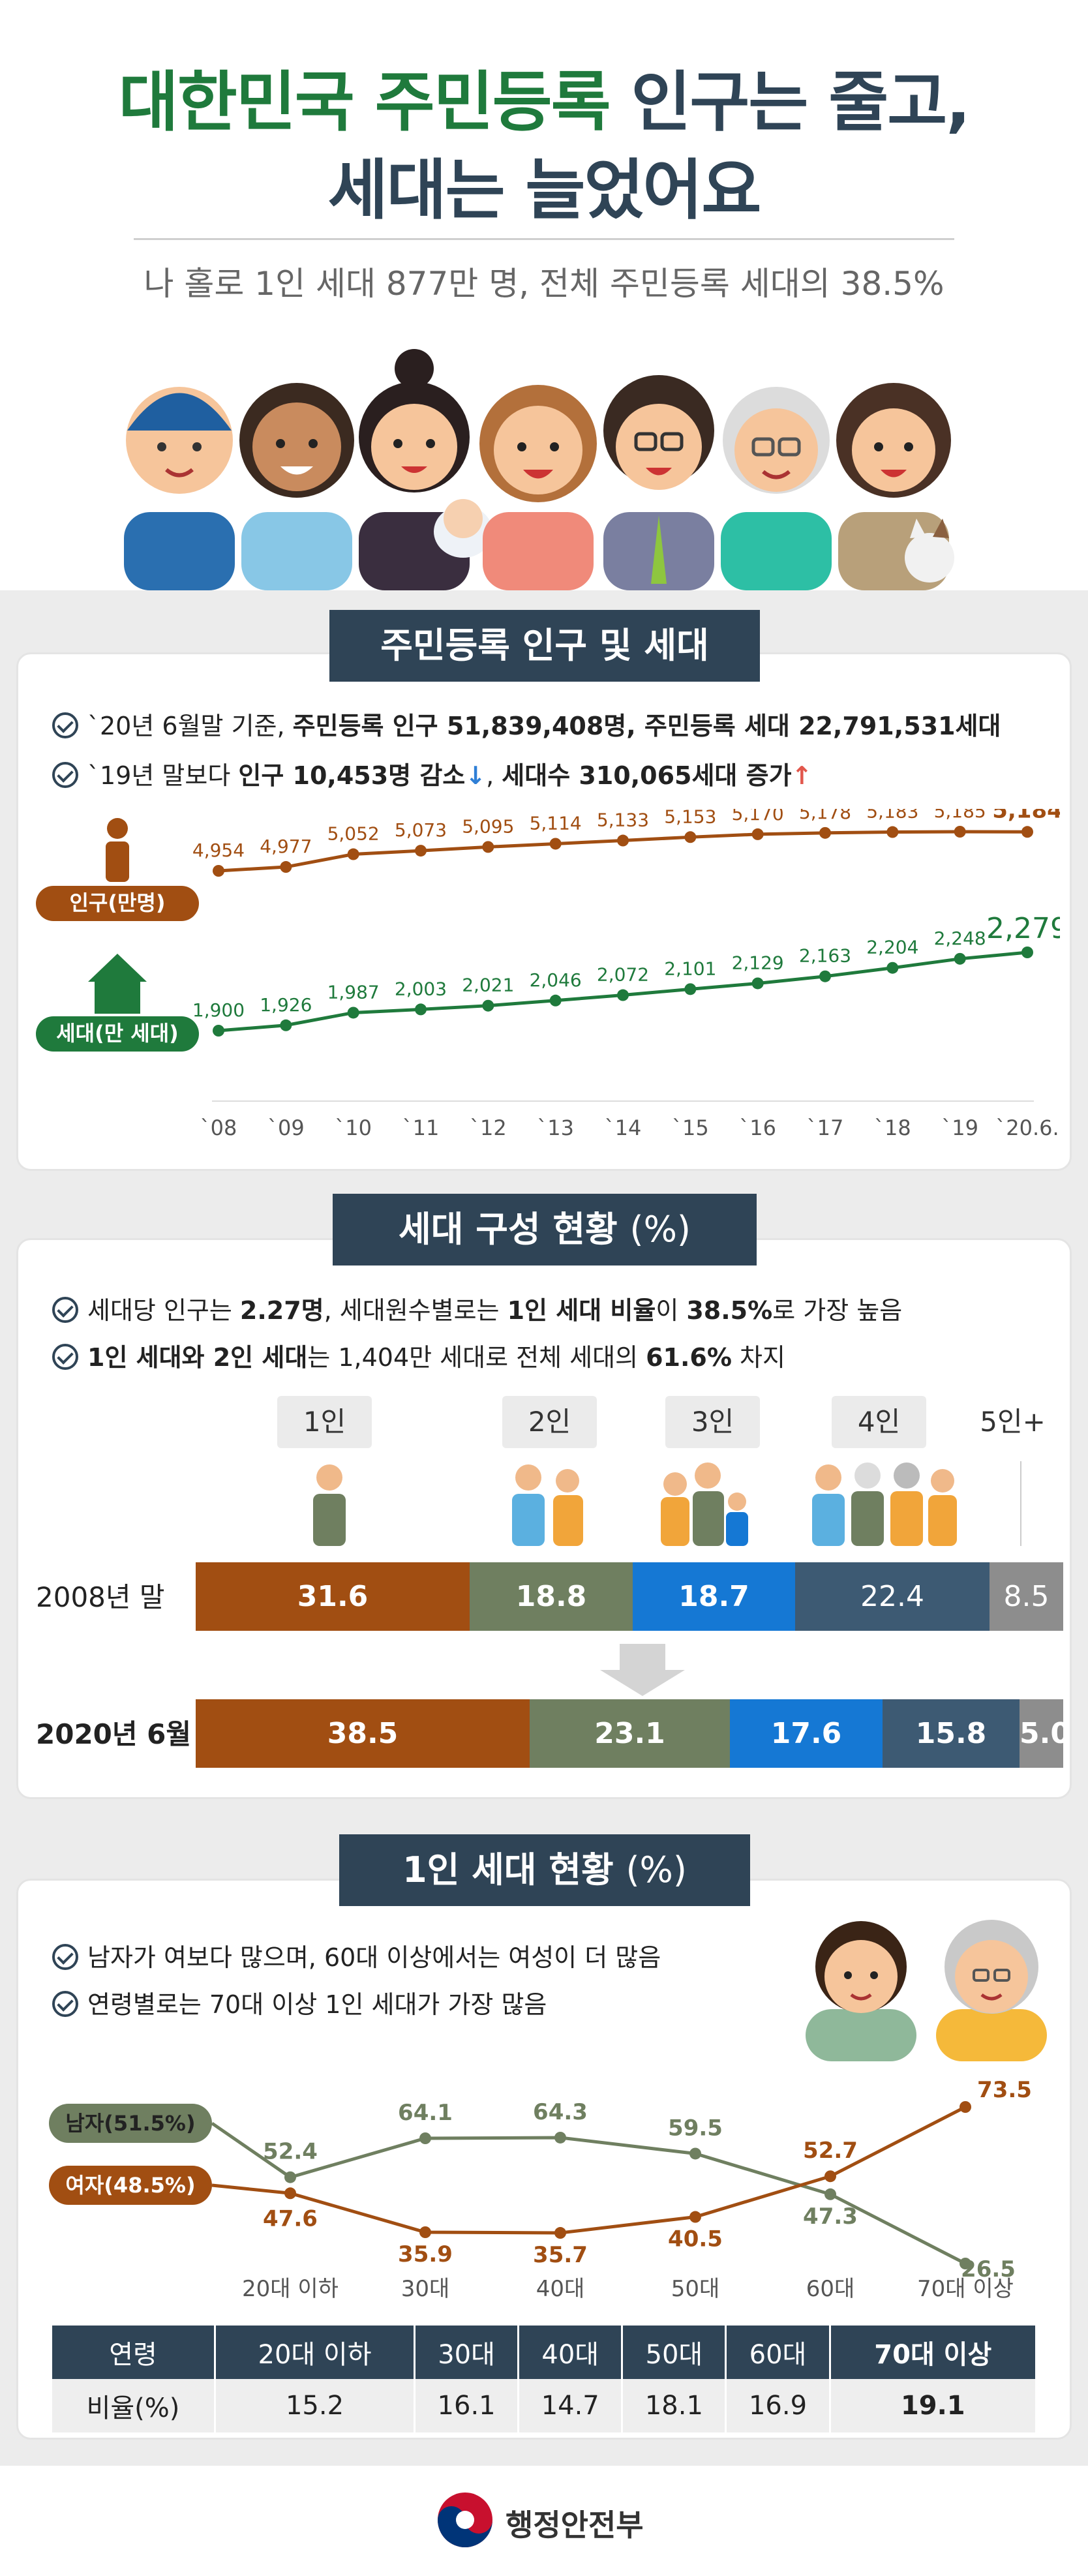 The width and height of the screenshot is (1088, 2576). I want to click on male-value-label: 64.3, so click(561, 2112).